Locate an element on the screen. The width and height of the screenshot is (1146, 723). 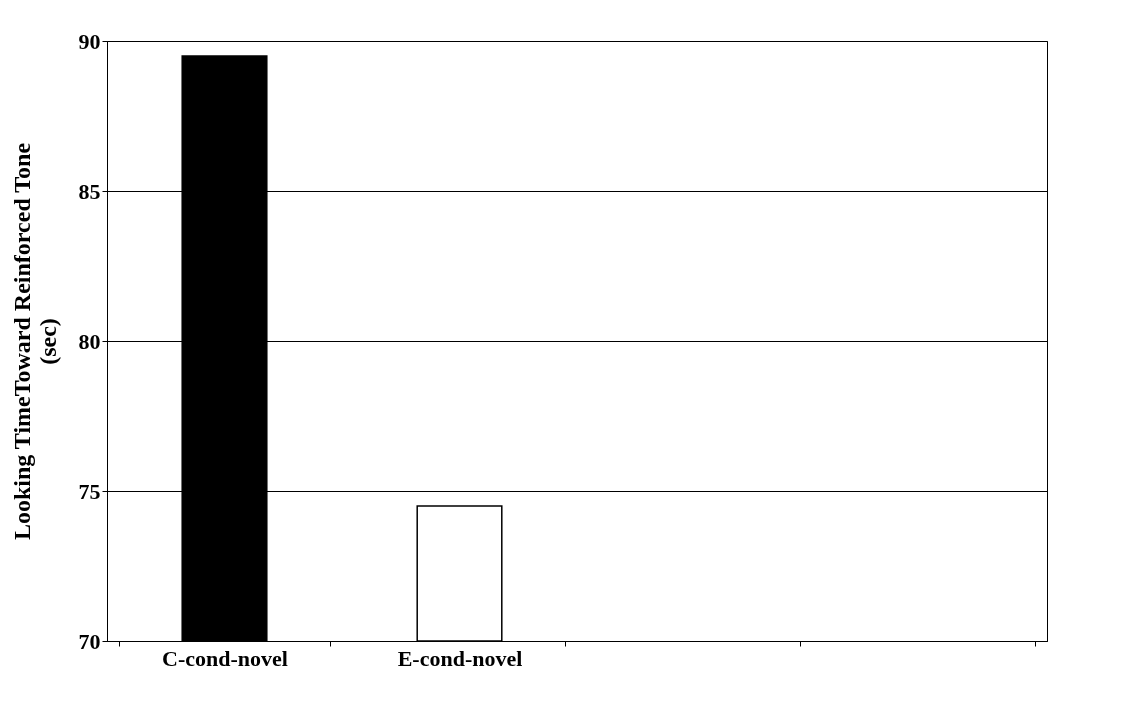
y-tick-label: 70 is located at coordinates (89, 641).